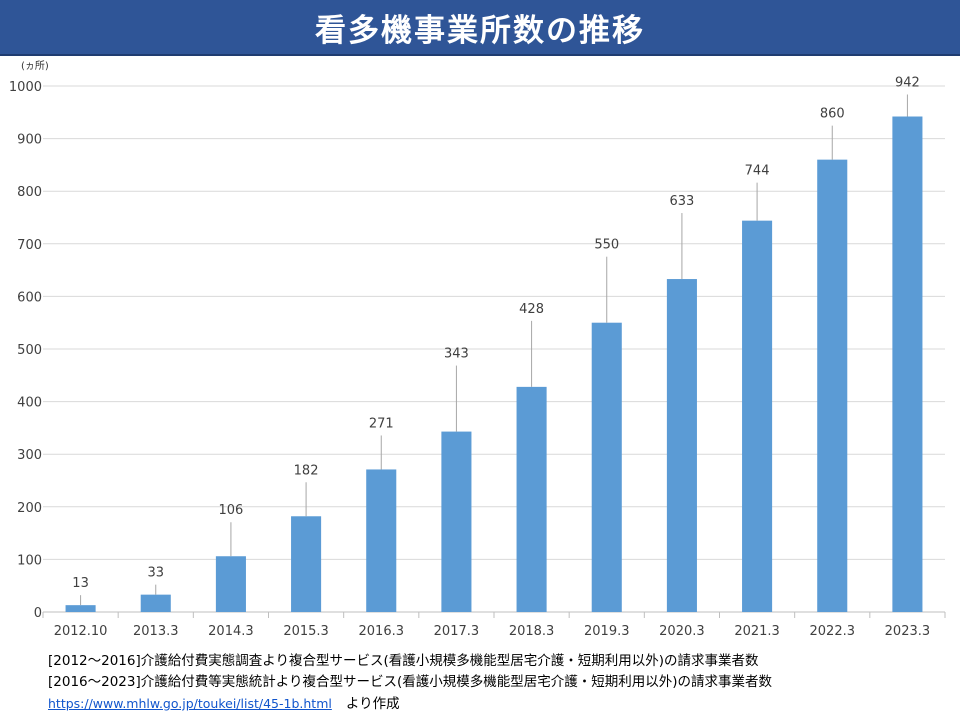 The width and height of the screenshot is (960, 720). I want to click on x-tick-label: 2017.3, so click(457, 631).